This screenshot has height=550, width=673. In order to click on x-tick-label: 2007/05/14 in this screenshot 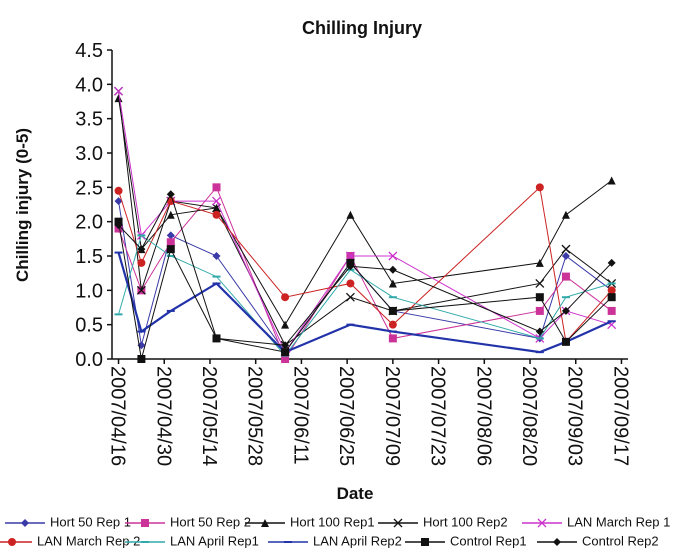, I will do `click(209, 416)`.